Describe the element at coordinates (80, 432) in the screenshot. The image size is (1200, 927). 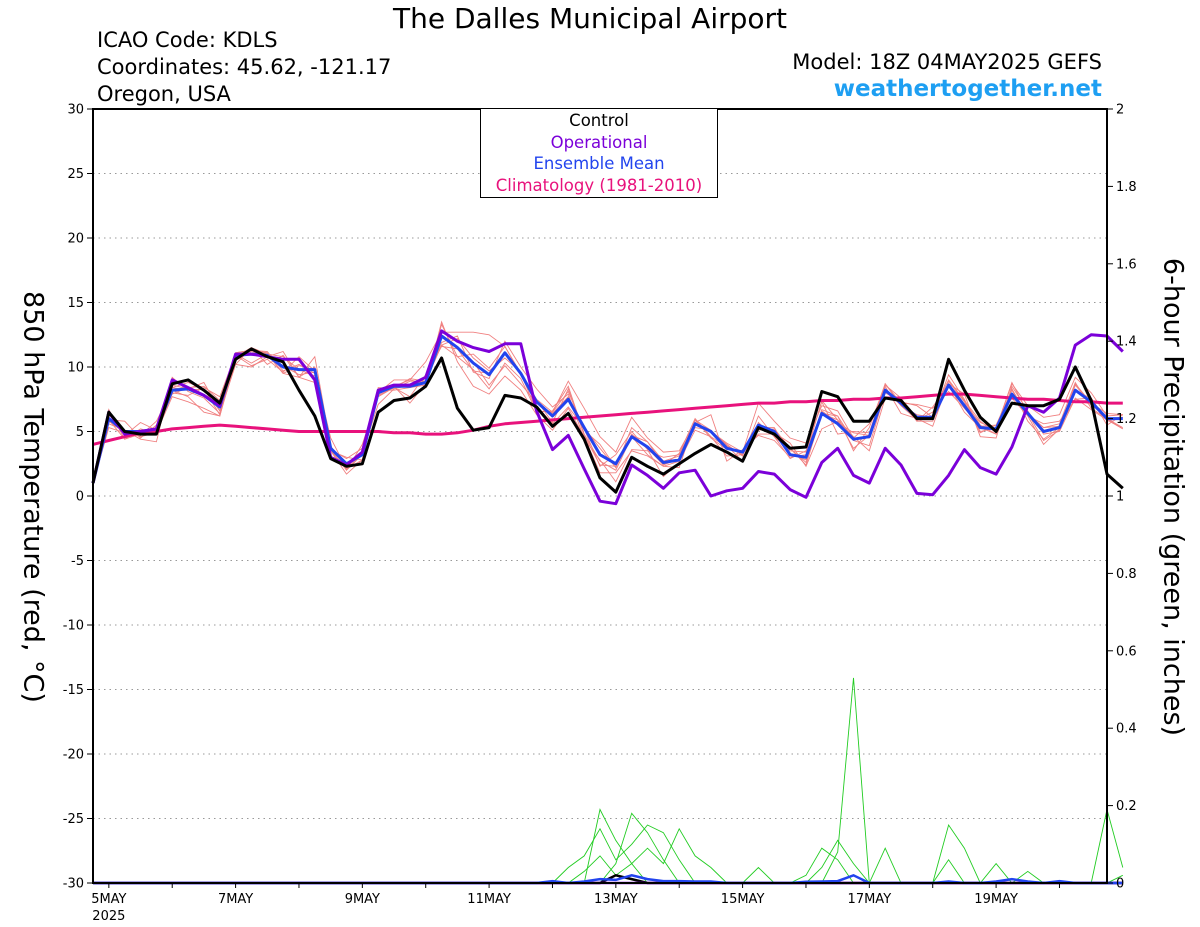
I see `y-tick-label: 5` at that location.